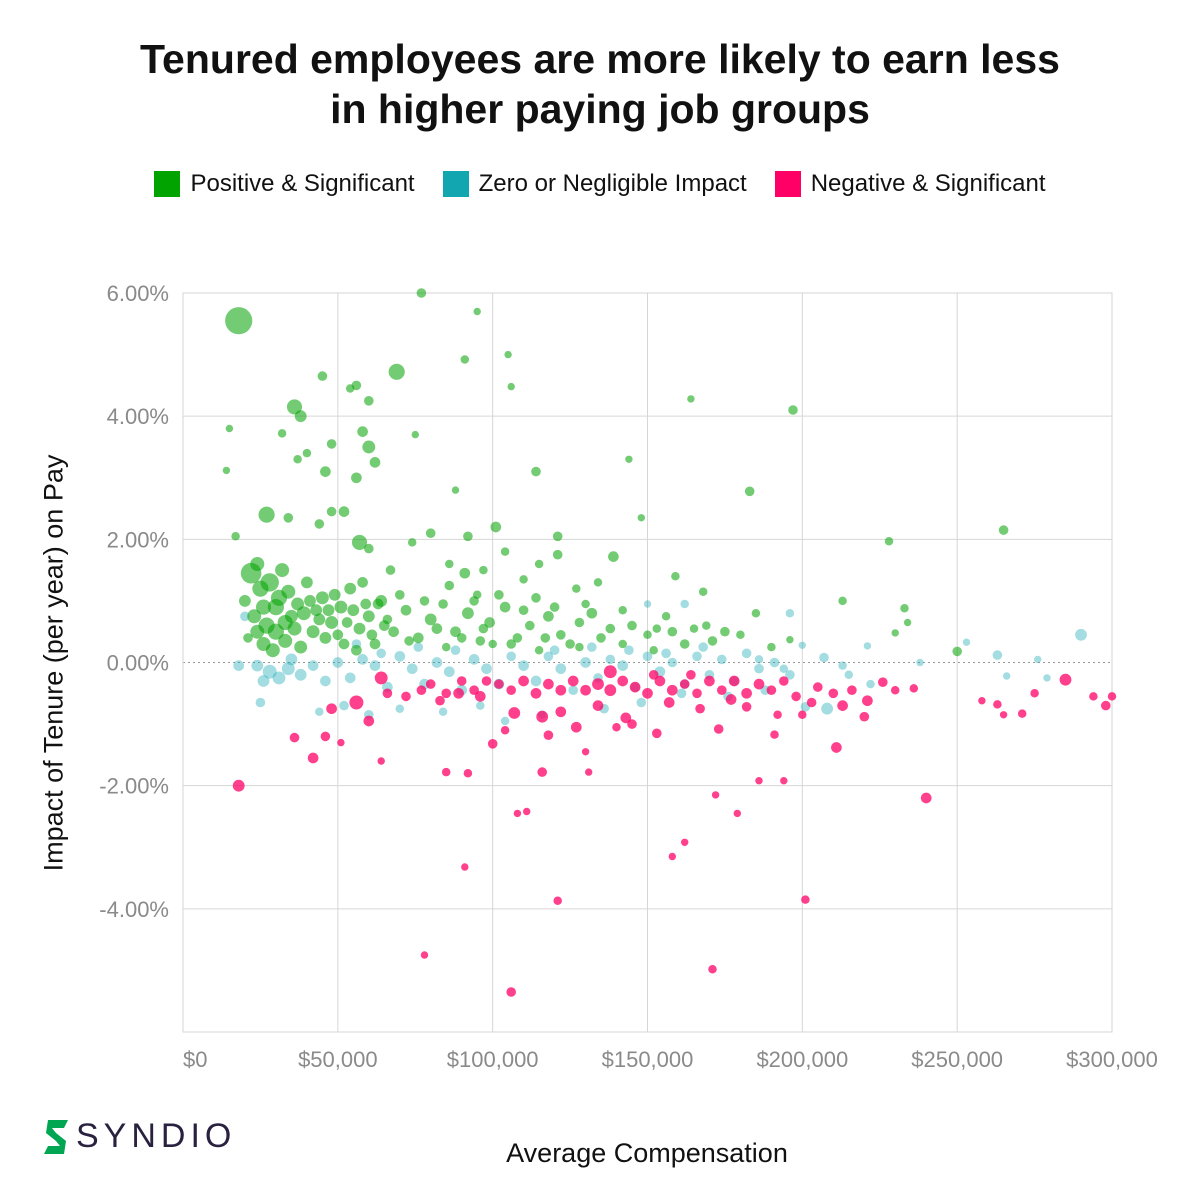 This screenshot has height=1200, width=1200. I want to click on x-tick-label: $150,000, so click(648, 1059).